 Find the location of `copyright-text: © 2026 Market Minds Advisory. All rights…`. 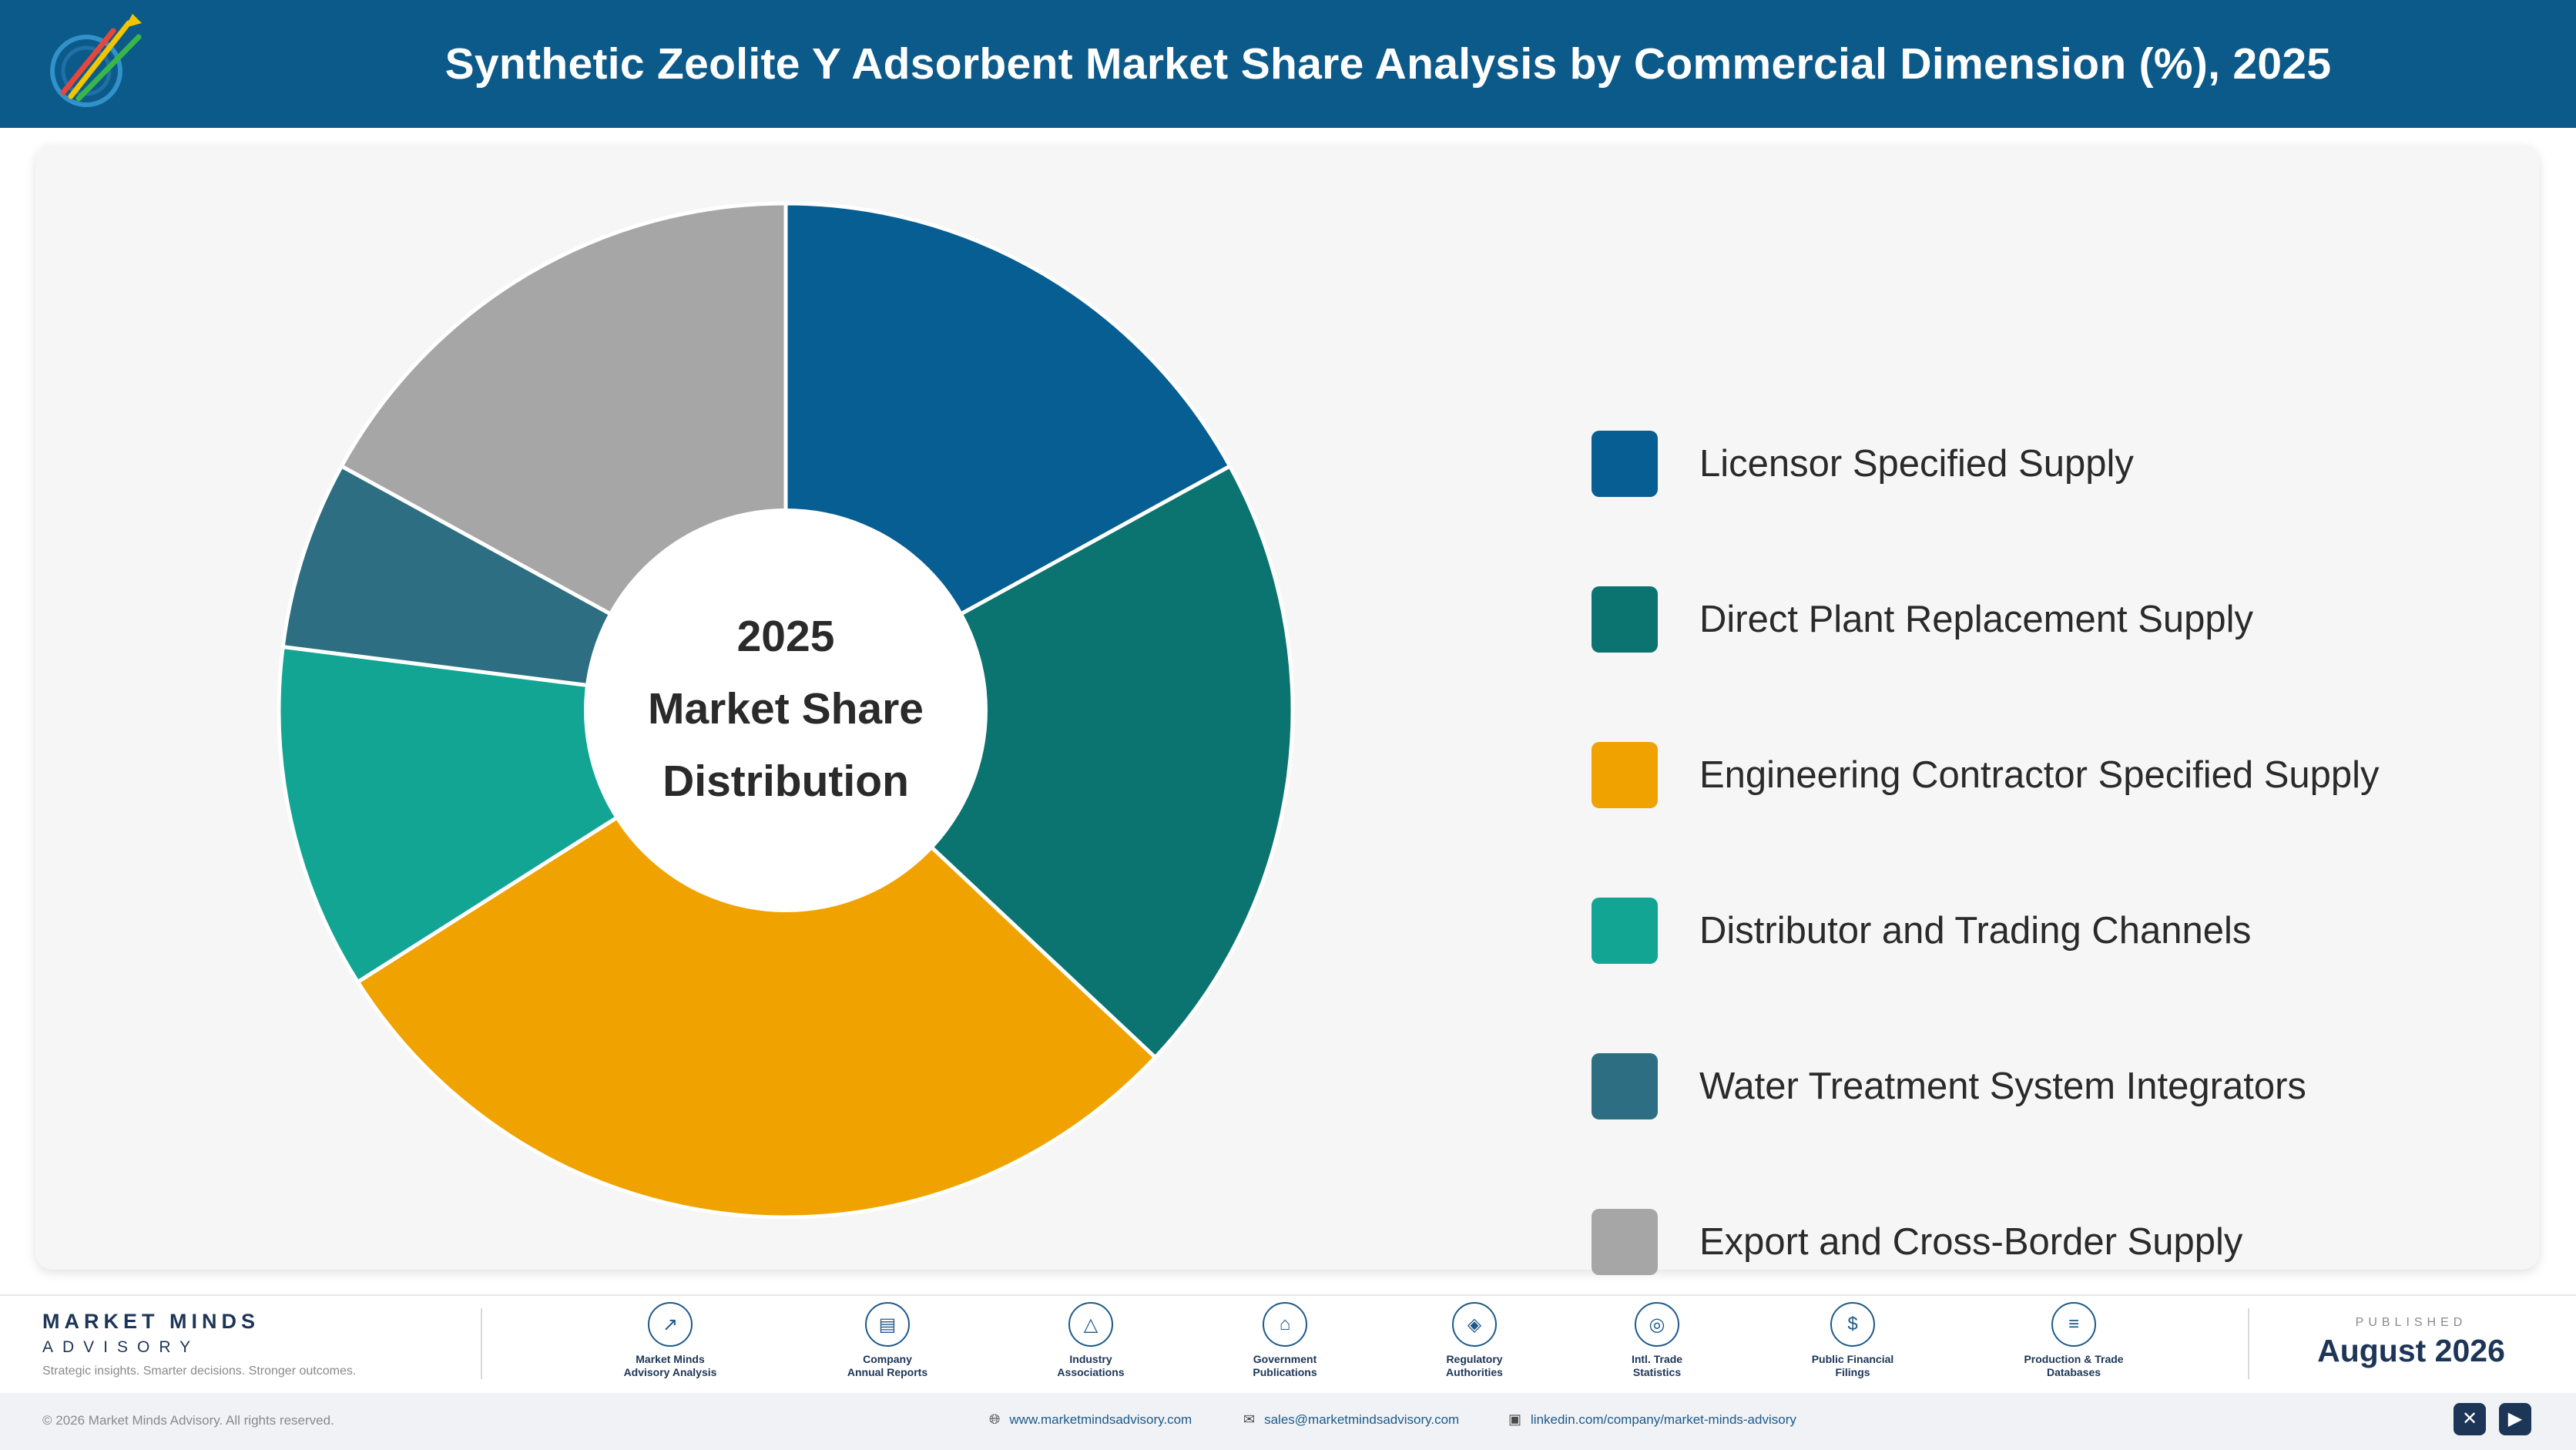

copyright-text: © 2026 Market Minds Advisory. All rights… is located at coordinates (188, 1420).